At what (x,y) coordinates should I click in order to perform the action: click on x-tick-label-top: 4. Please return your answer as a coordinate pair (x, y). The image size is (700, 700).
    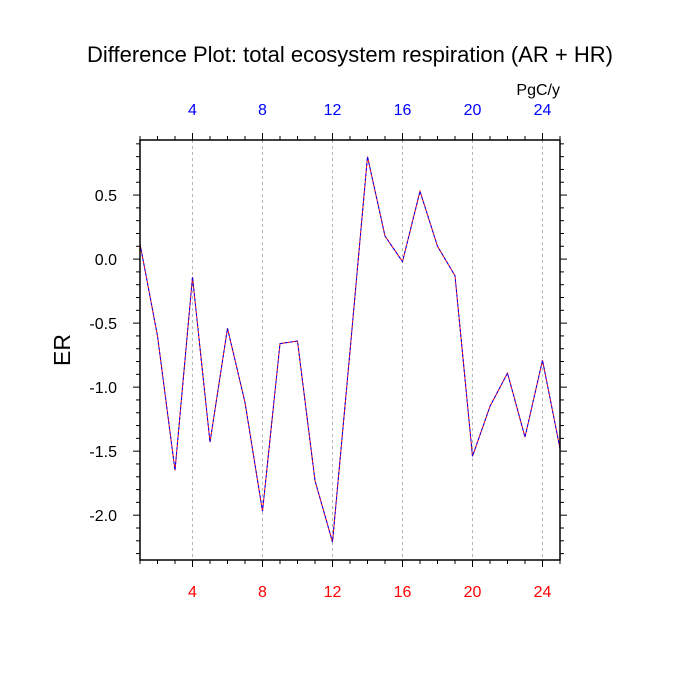
    Looking at the image, I should click on (192, 110).